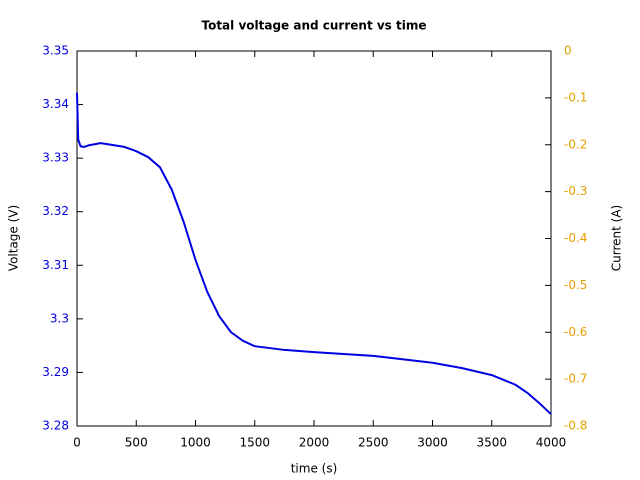 The image size is (640, 480). I want to click on y-tick-label: 3.29, so click(55, 372).